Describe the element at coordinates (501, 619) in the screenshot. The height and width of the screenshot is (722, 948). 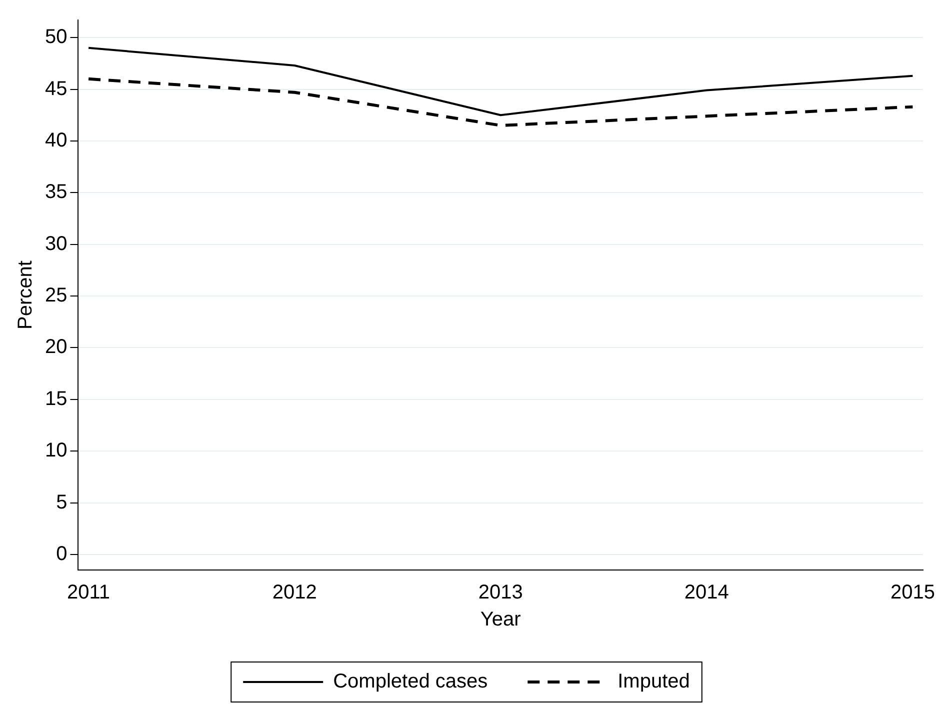
I see `x-axis-title: Year` at that location.